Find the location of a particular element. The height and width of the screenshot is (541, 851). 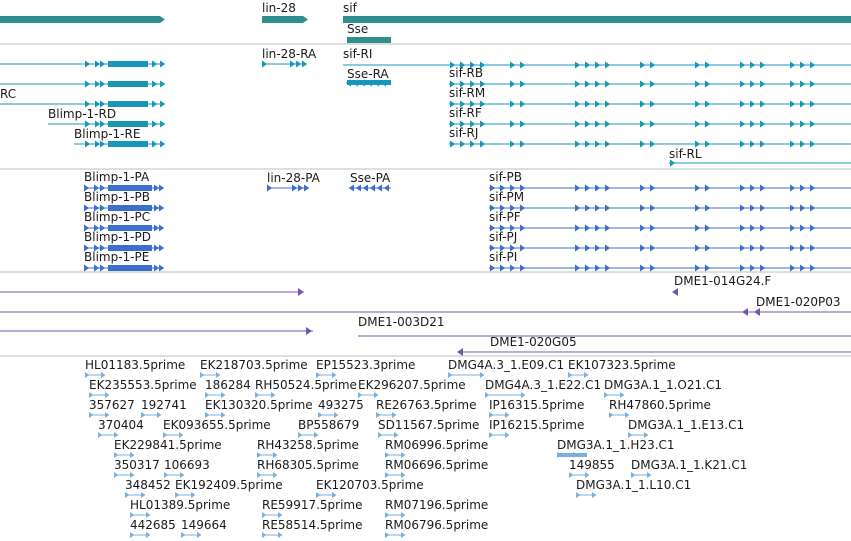

clone-dme1-020g05-label: DME1-020G05 is located at coordinates (533, 342).